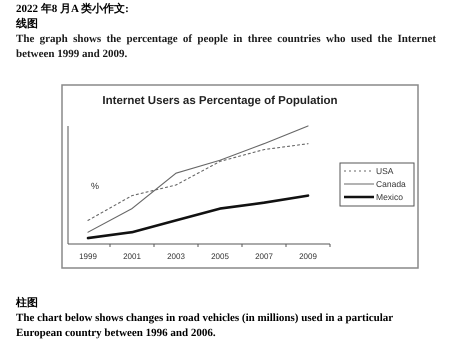 Image resolution: width=454 pixels, height=350 pixels. I want to click on text: 柱图, so click(27, 303).